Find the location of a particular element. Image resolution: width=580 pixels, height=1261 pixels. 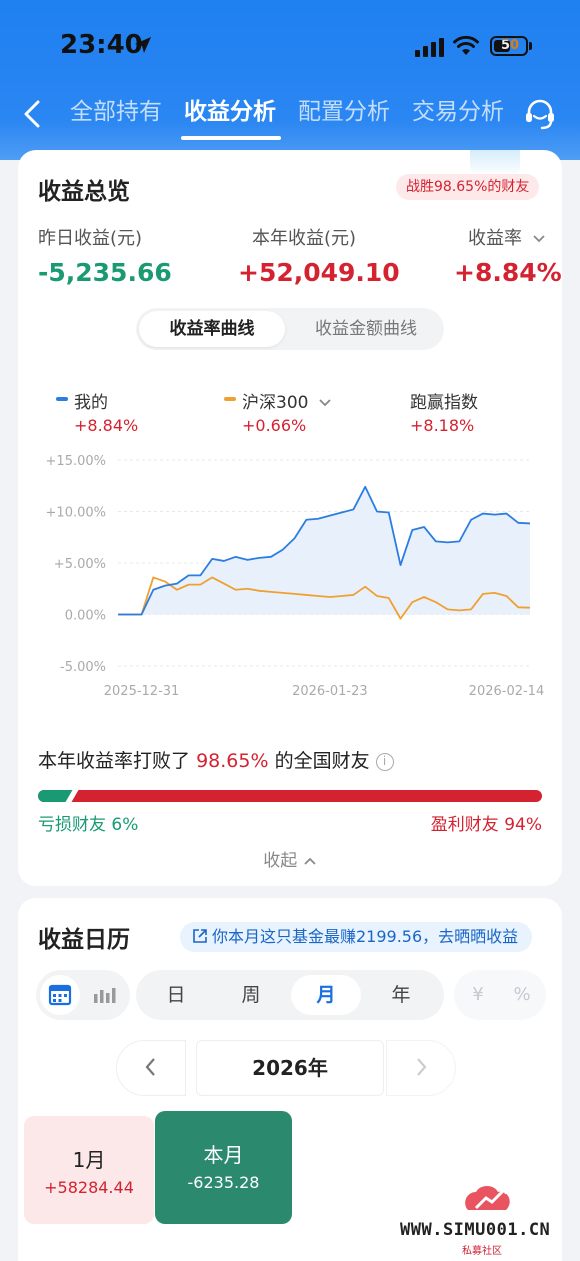

loss-share-bar is located at coordinates (55, 796).